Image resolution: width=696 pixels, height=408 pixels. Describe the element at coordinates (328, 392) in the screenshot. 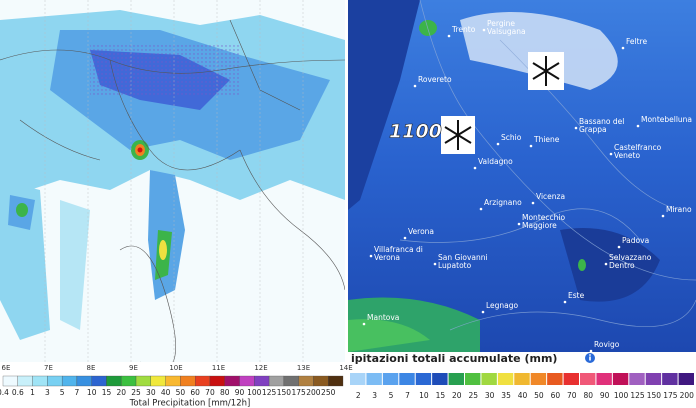

I see `colorbar-label: 250` at that location.